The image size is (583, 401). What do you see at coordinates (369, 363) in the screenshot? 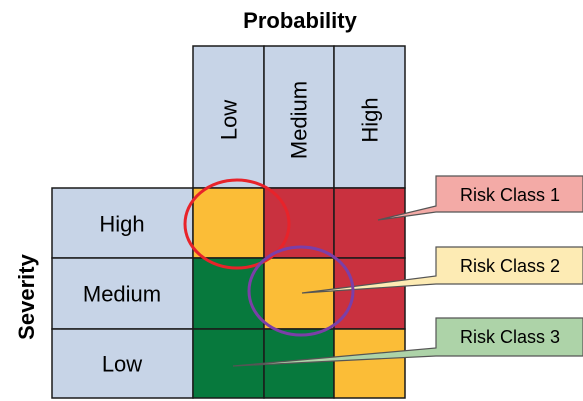
I see `matrix-cell-low-high` at bounding box center [369, 363].